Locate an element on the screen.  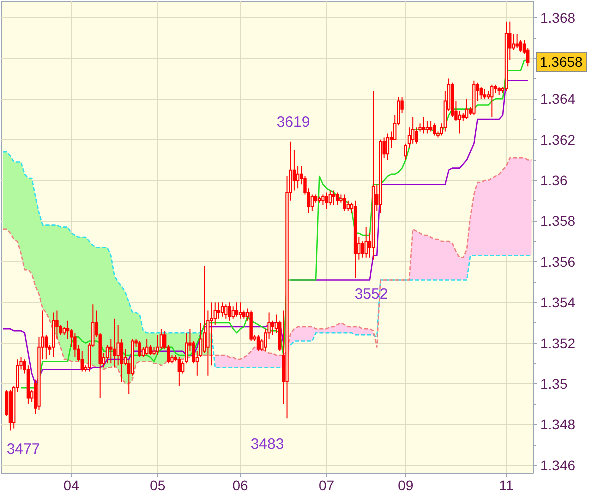
y-tick-label: 1.364 is located at coordinates (558, 99).